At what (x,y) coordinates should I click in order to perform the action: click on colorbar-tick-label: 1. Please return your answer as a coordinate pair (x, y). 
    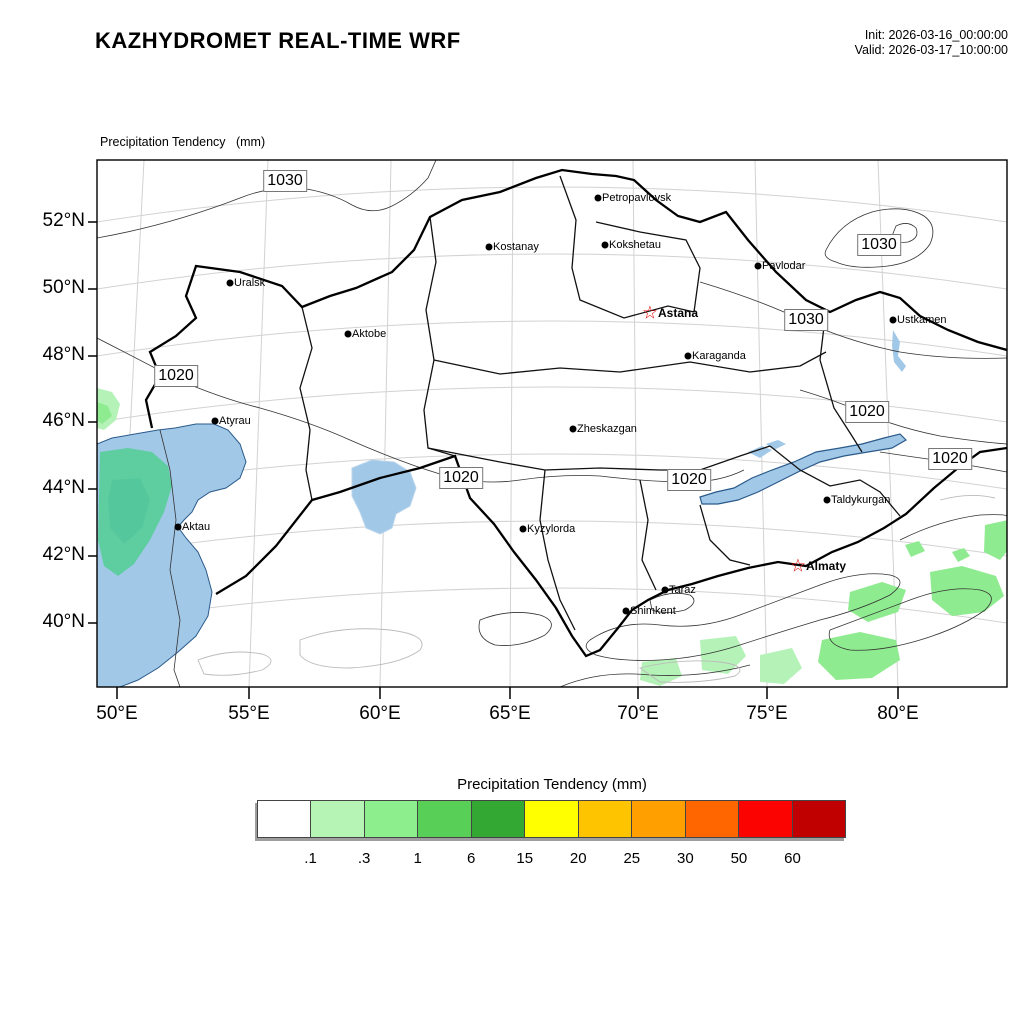
    Looking at the image, I should click on (417, 858).